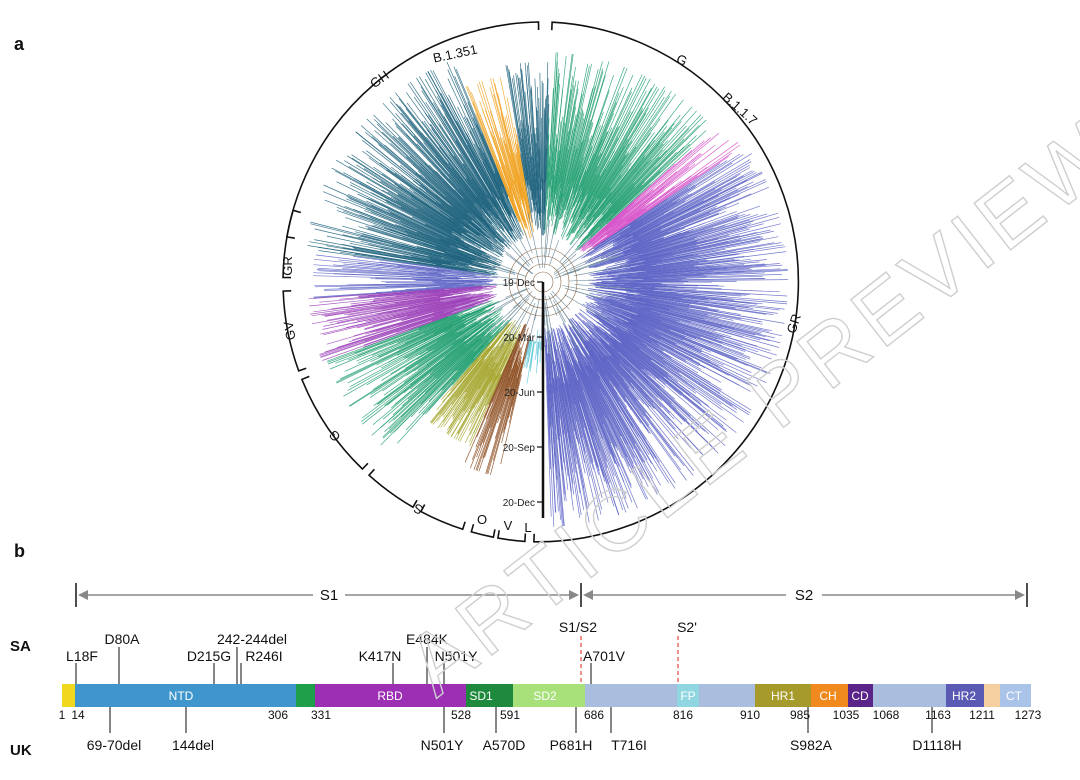  What do you see at coordinates (511, 536) in the screenshot?
I see `clade-arc` at bounding box center [511, 536].